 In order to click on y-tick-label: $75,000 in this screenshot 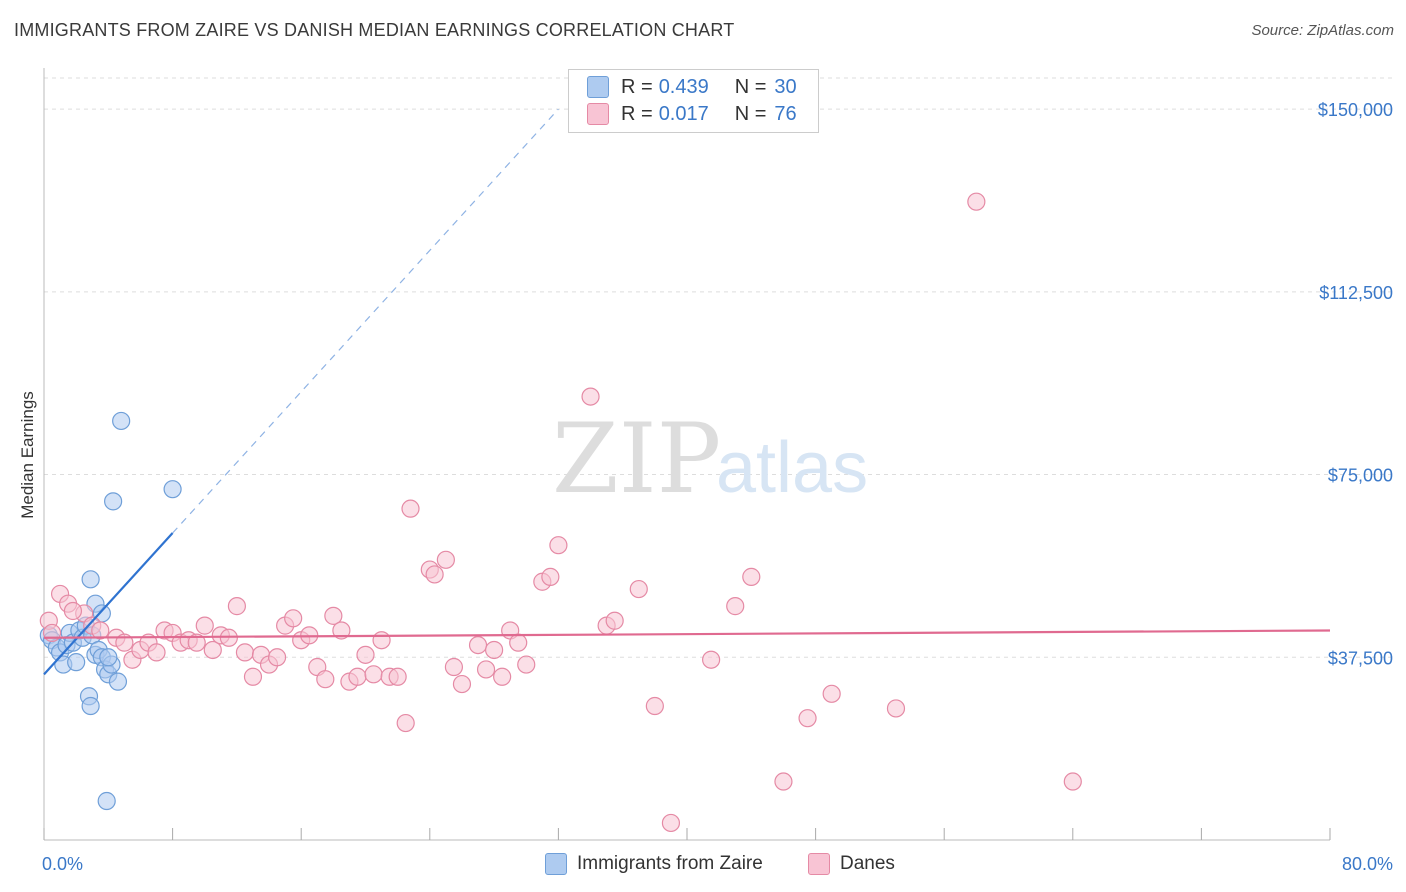, I will do `click(1360, 476)`.